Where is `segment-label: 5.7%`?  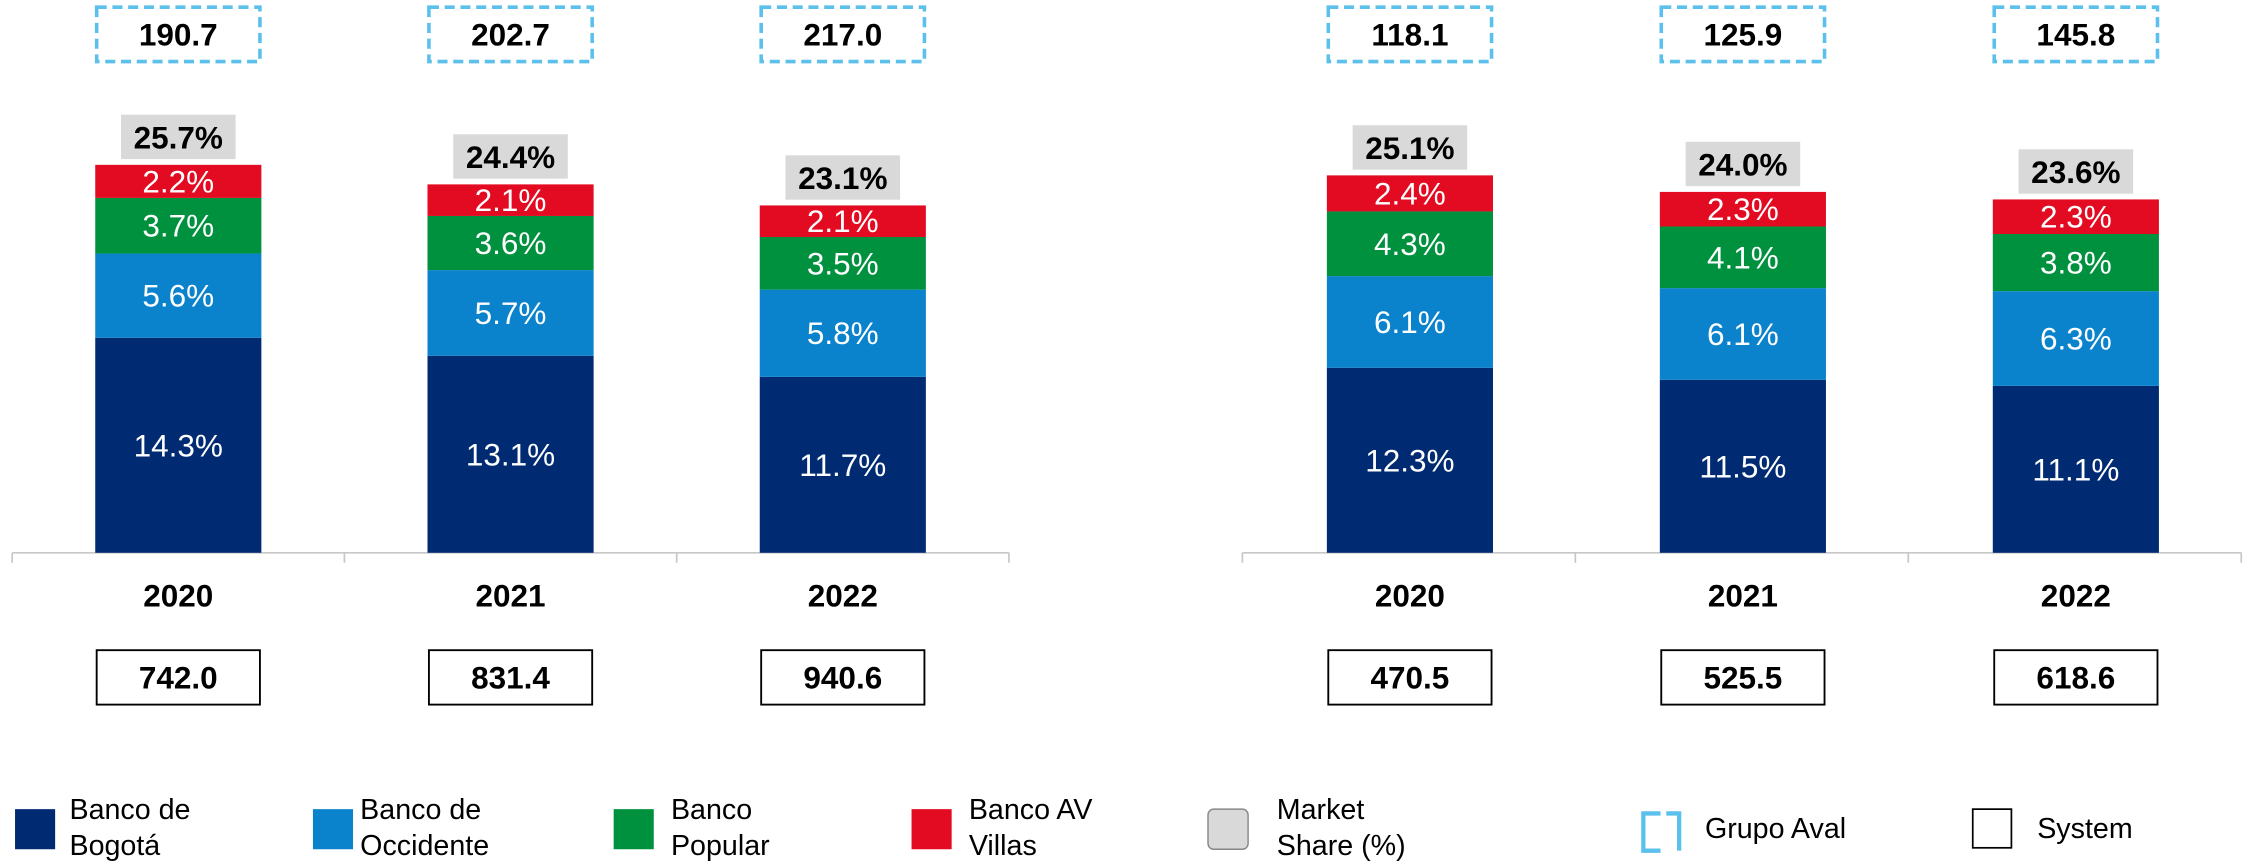 segment-label: 5.7% is located at coordinates (511, 313).